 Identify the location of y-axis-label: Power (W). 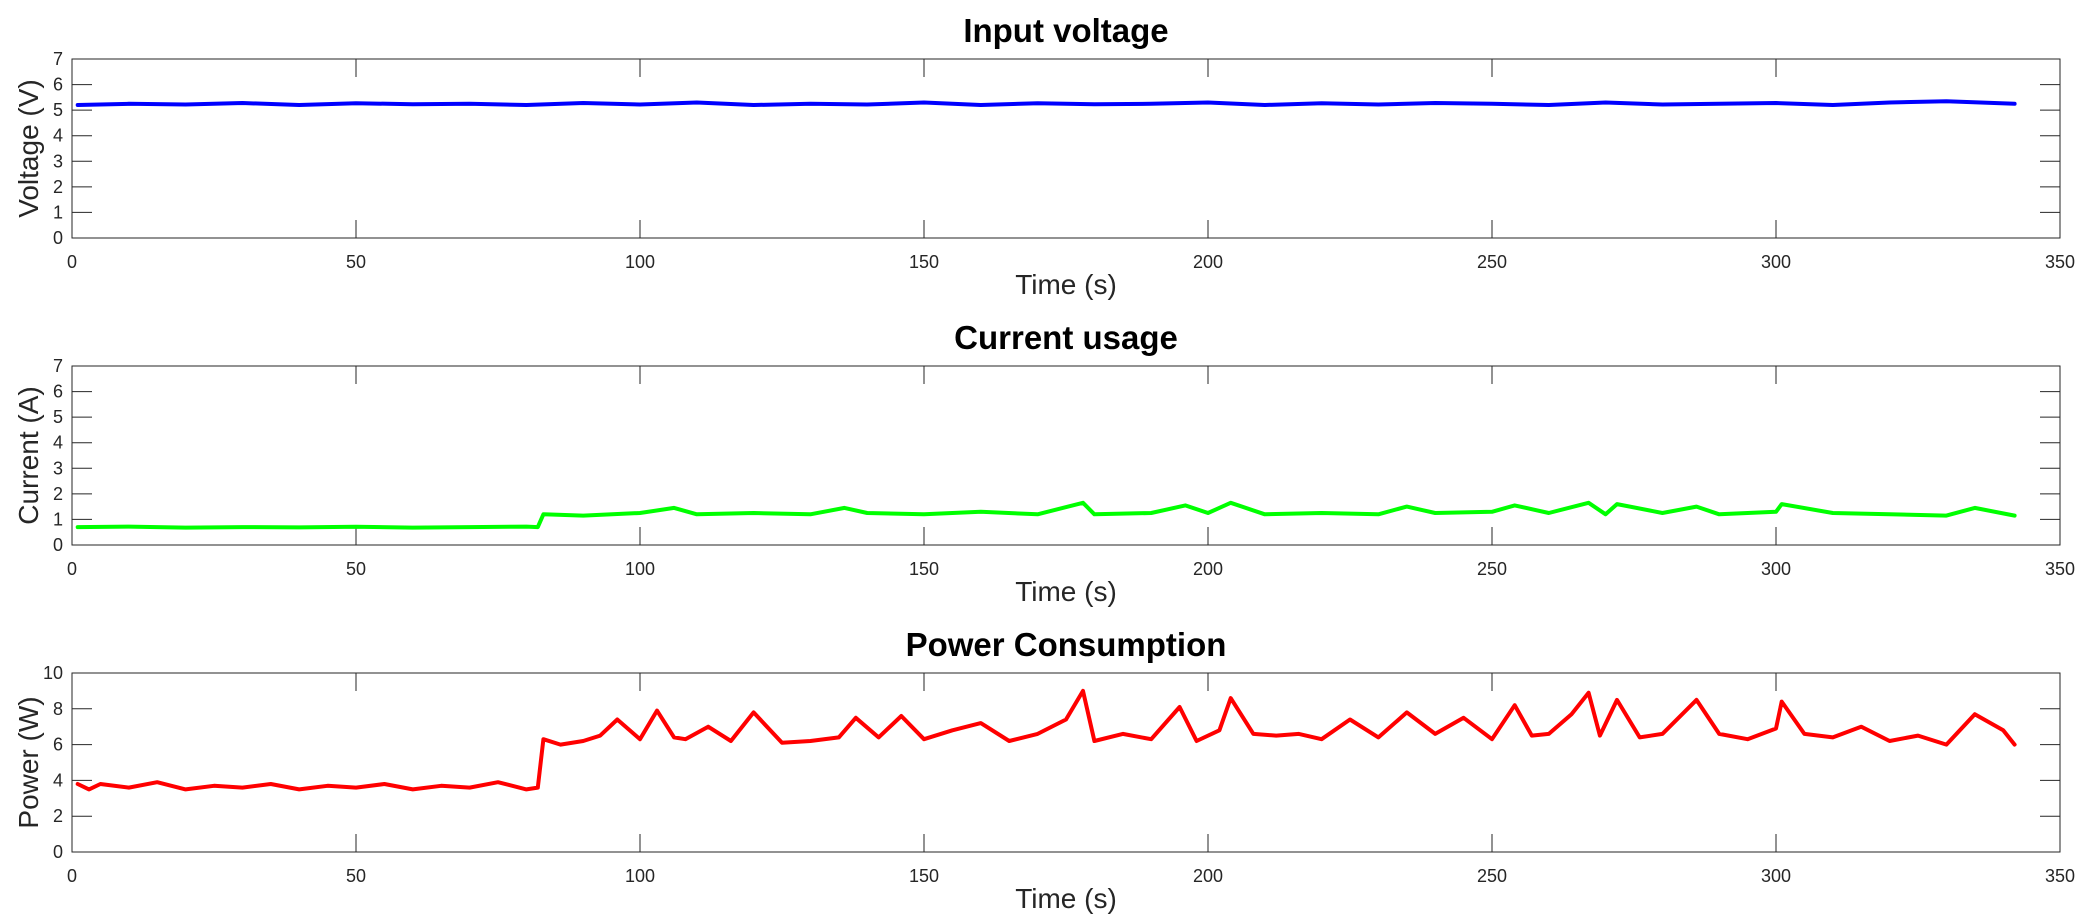
(28, 762).